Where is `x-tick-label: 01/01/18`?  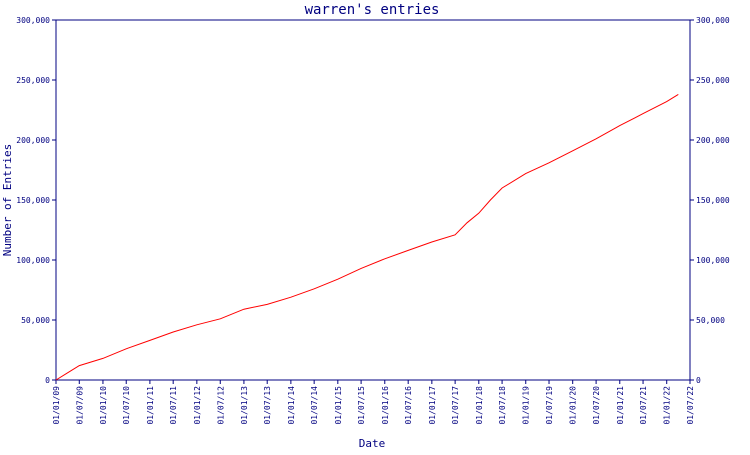
x-tick-label: 01/01/18 is located at coordinates (479, 405).